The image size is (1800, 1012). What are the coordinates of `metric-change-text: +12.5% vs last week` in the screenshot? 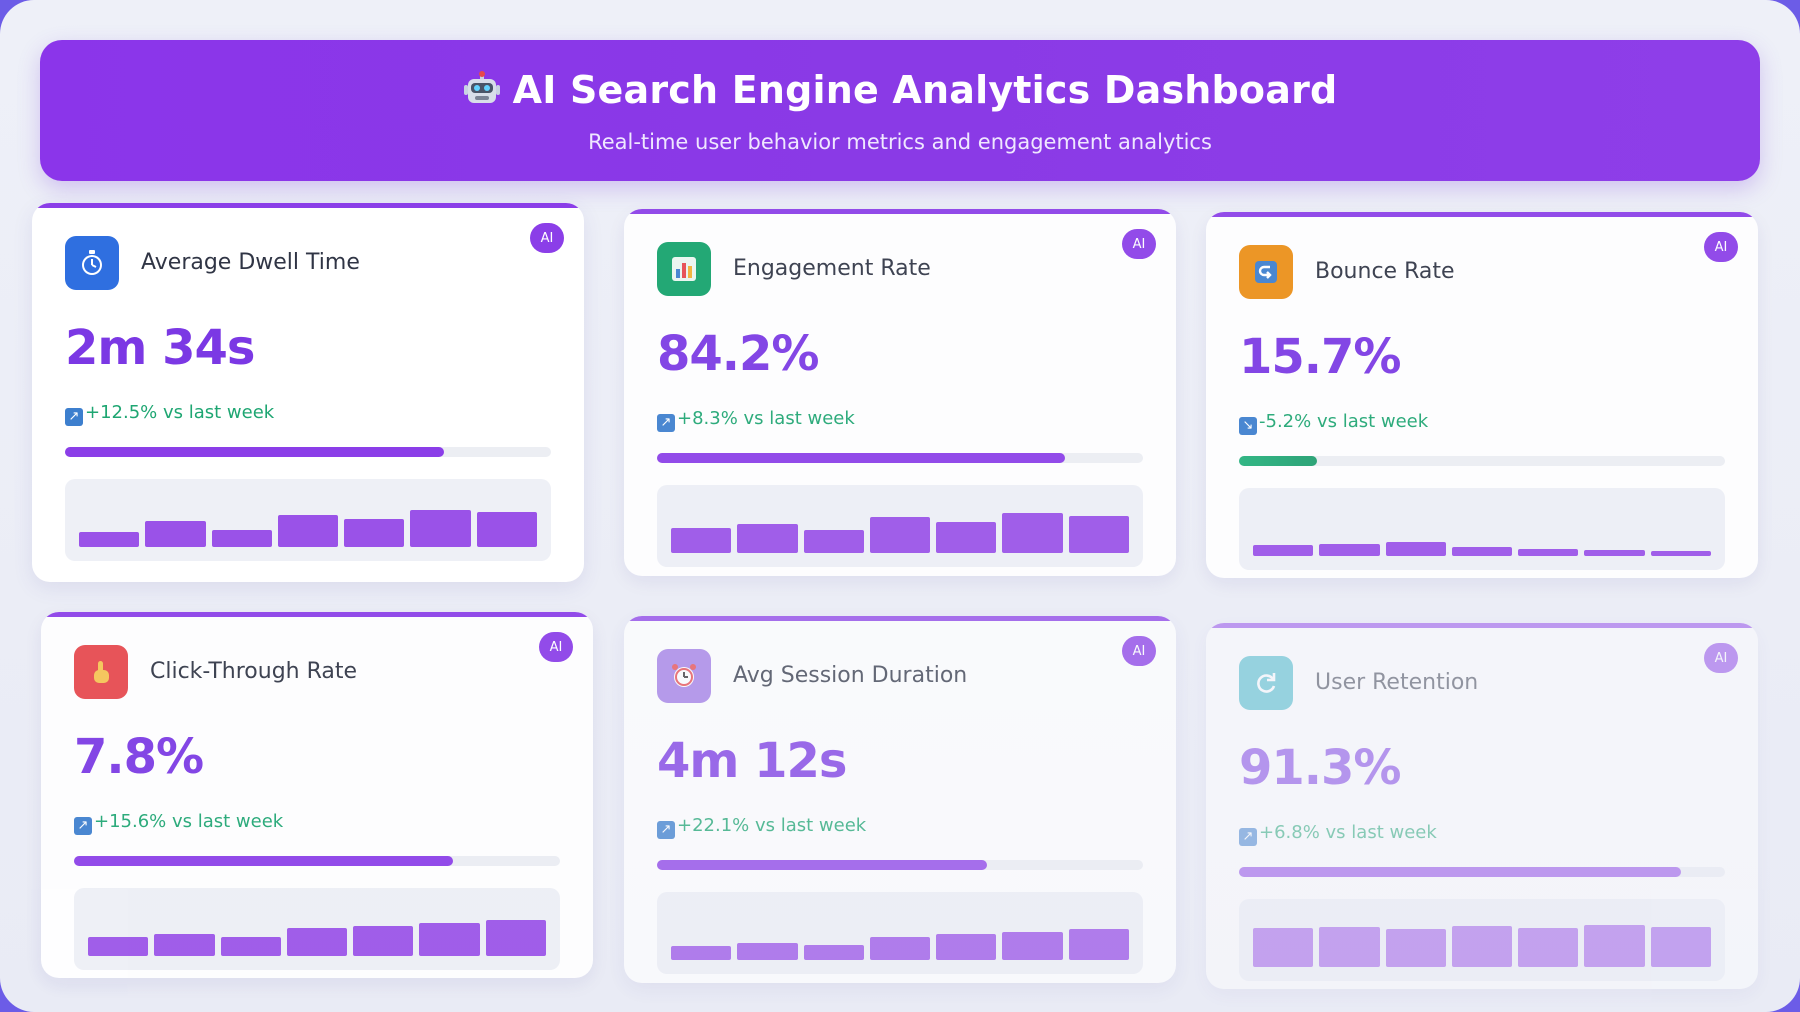 It's located at (180, 412).